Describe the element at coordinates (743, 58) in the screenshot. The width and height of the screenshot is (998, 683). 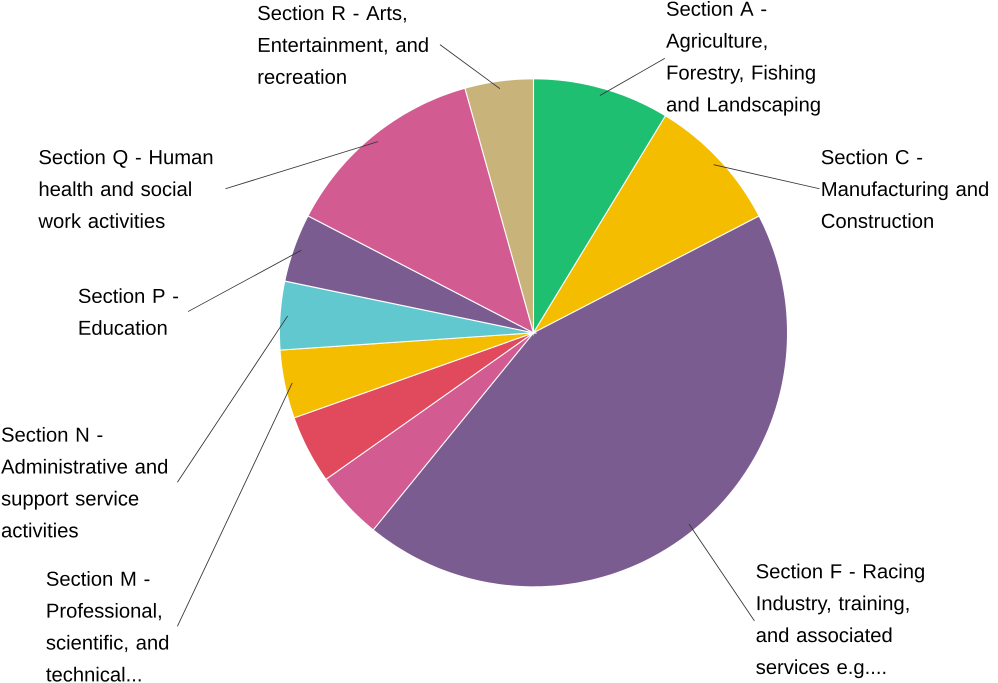
I see `slice-label: Section A - Agriculture, Forestry, Fishing and Landscaping` at that location.